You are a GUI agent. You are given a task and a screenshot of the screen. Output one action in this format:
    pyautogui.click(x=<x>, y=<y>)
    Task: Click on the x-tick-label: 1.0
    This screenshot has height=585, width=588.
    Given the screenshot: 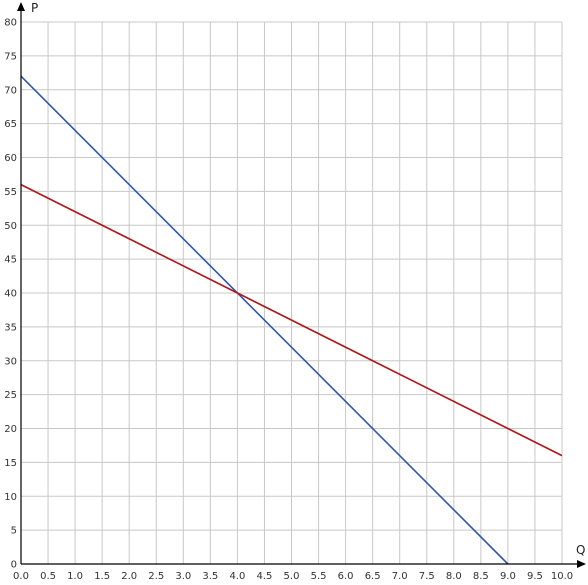 What is the action you would take?
    pyautogui.click(x=75, y=576)
    